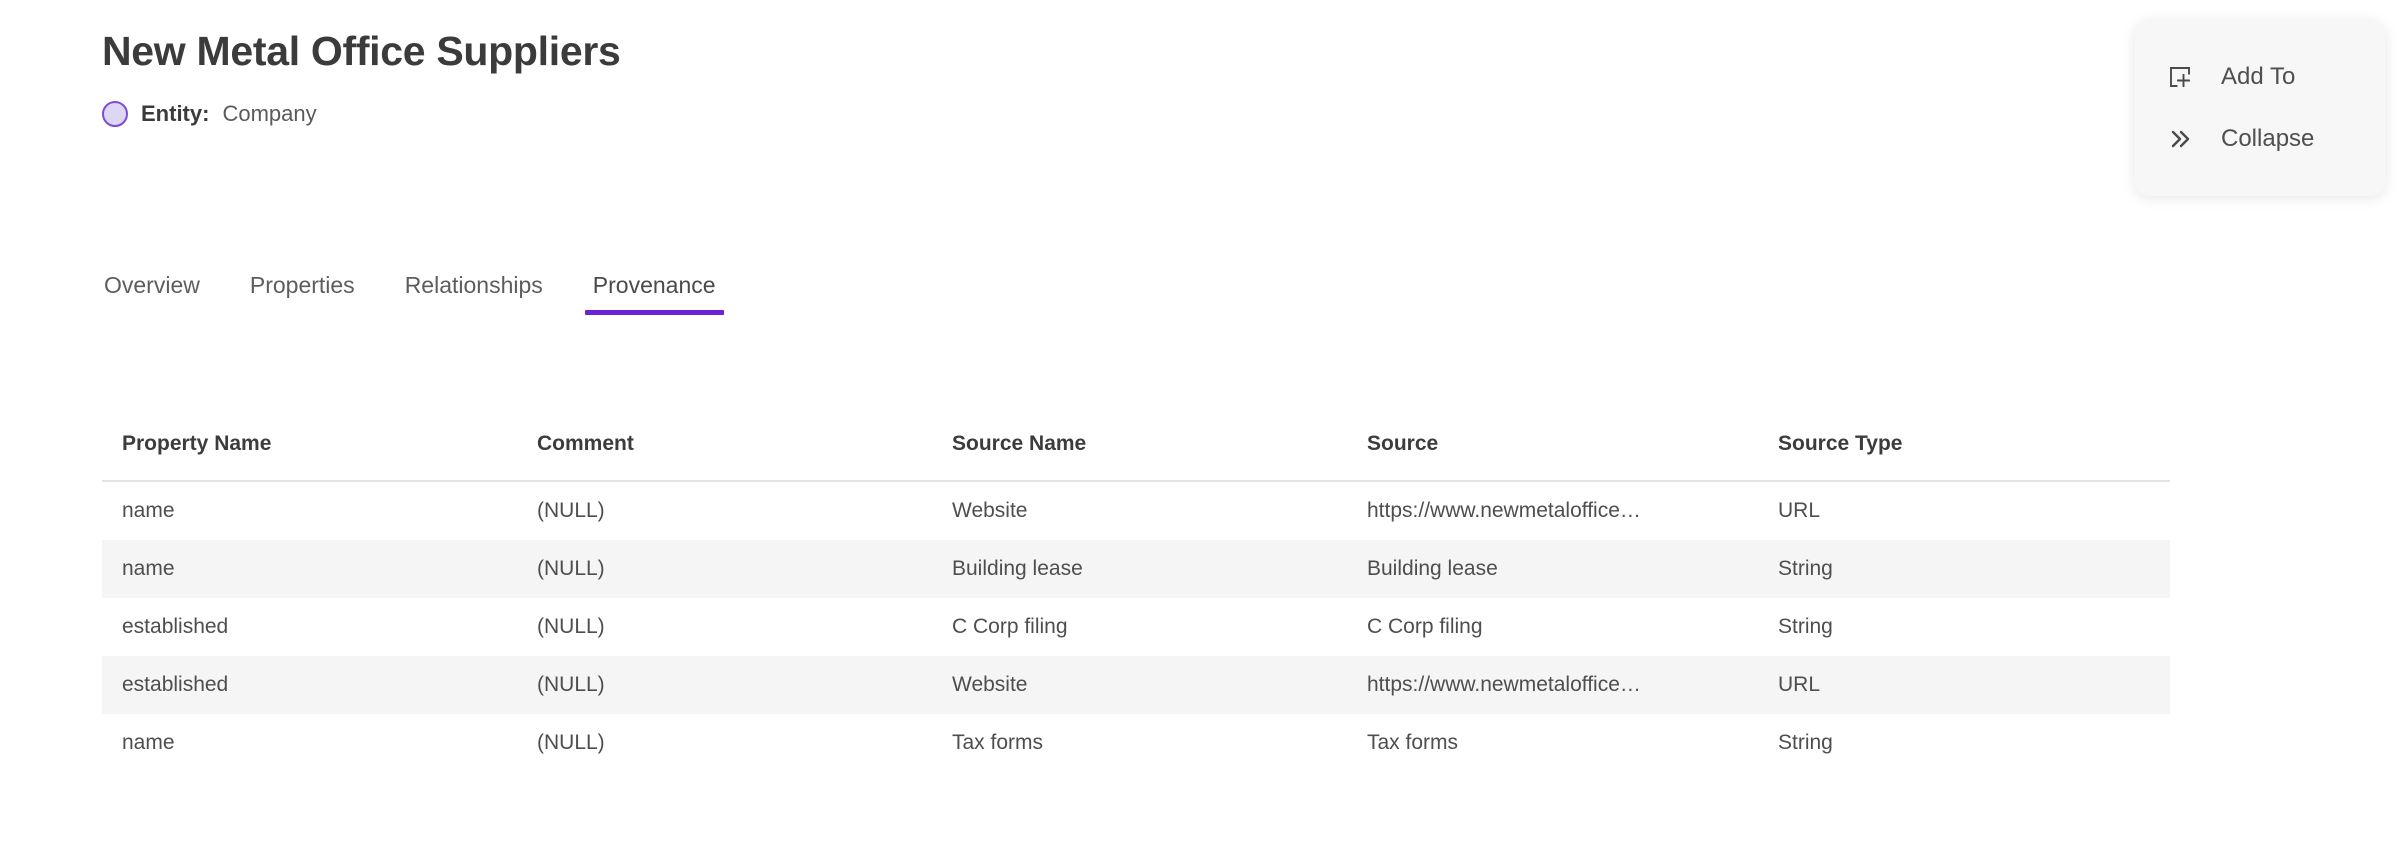  What do you see at coordinates (654, 293) in the screenshot?
I see `tab-provenance: Provenance` at bounding box center [654, 293].